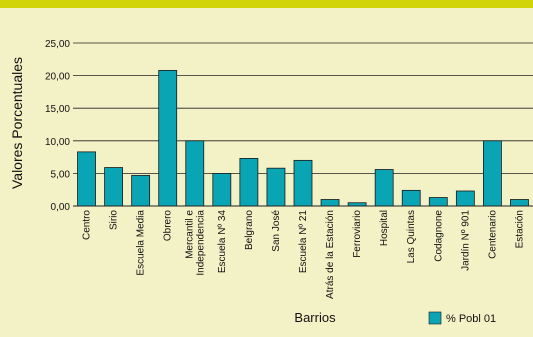 The image size is (533, 337). I want to click on x-tick-label: Escuela Nº 21, so click(303, 242).